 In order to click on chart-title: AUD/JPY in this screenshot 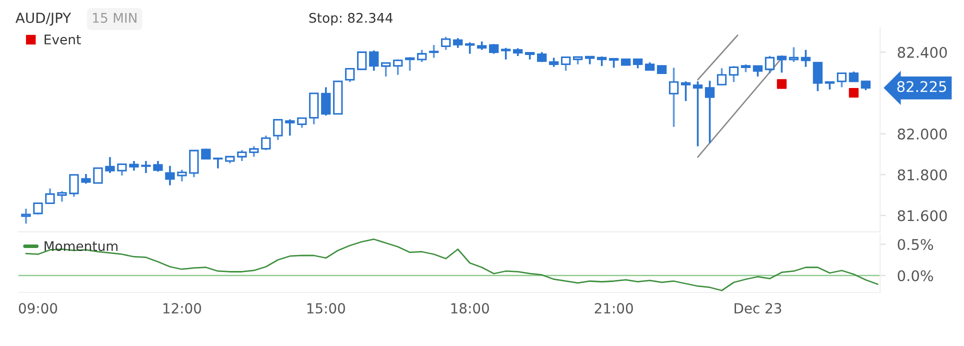, I will do `click(44, 19)`.